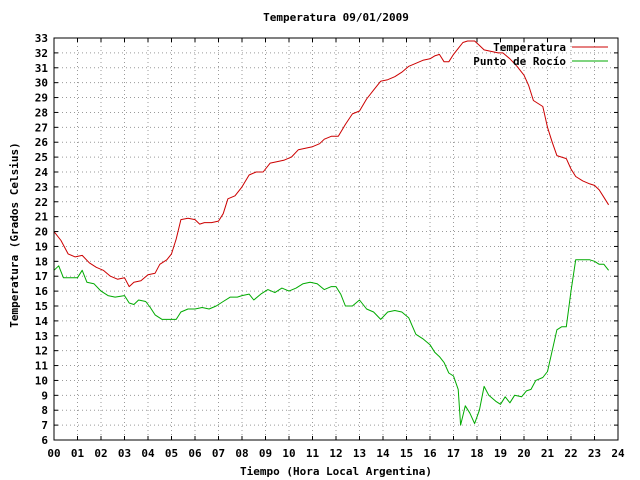 This screenshot has height=480, width=640. Describe the element at coordinates (41, 202) in the screenshot. I see `y-tick-label: 22` at that location.